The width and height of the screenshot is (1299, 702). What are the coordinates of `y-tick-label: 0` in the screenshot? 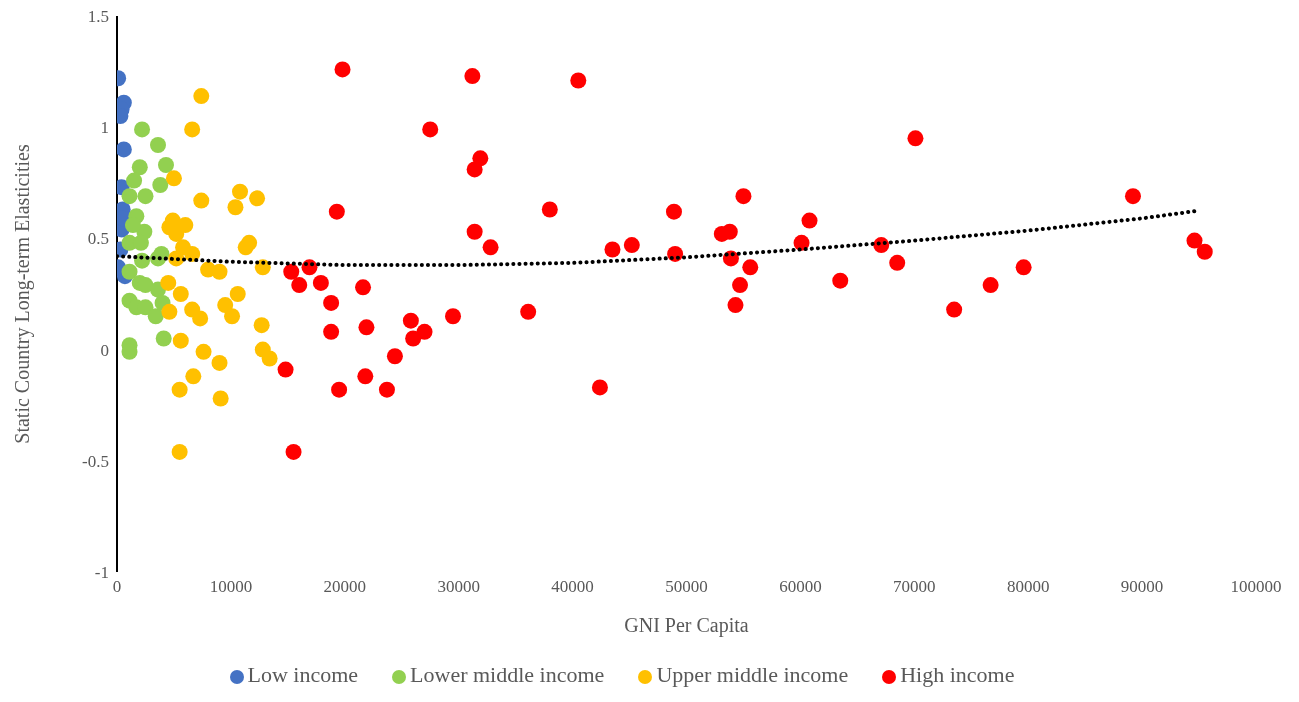 It's located at (104, 350).